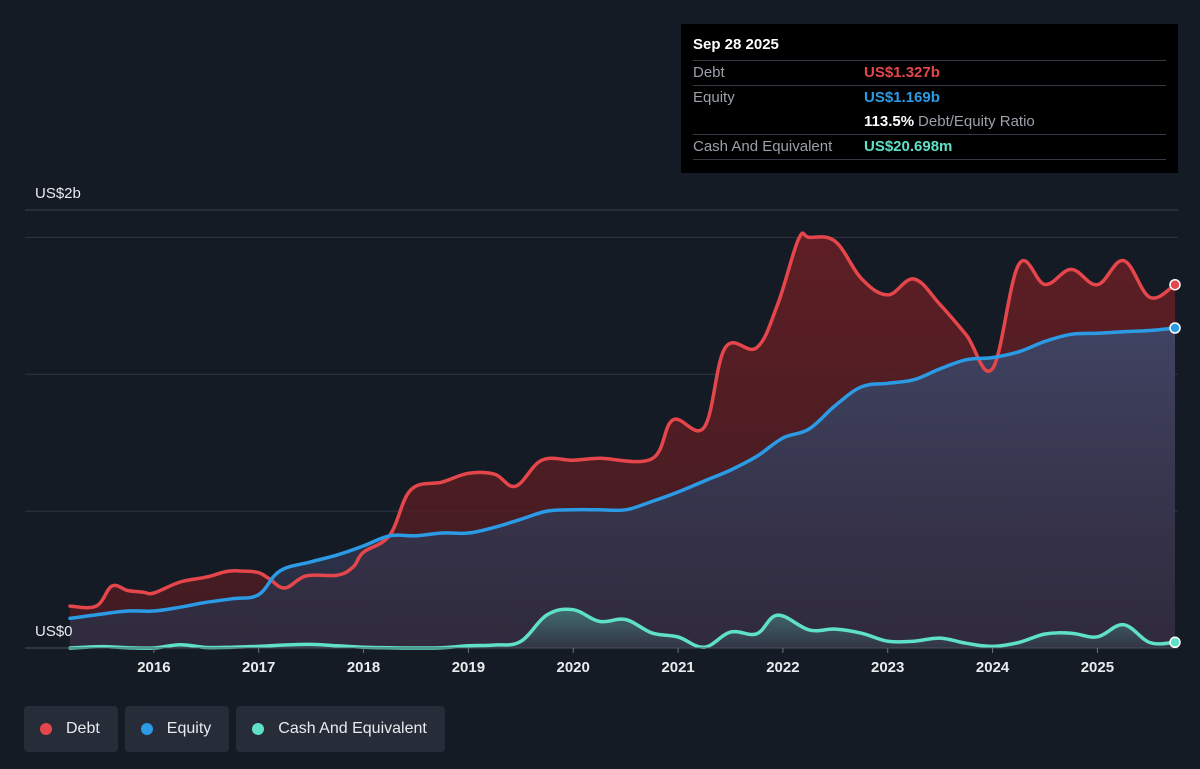 This screenshot has height=769, width=1200. I want to click on legend-item-cash: Cash And Equivalent, so click(340, 729).